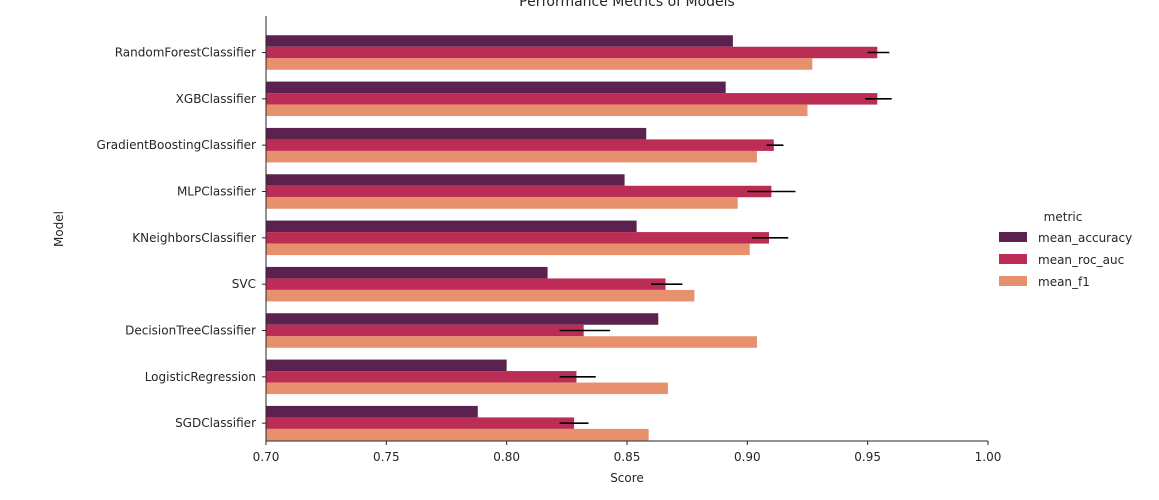 This screenshot has width=1159, height=500. I want to click on x-tick-label: 0.75, so click(386, 457).